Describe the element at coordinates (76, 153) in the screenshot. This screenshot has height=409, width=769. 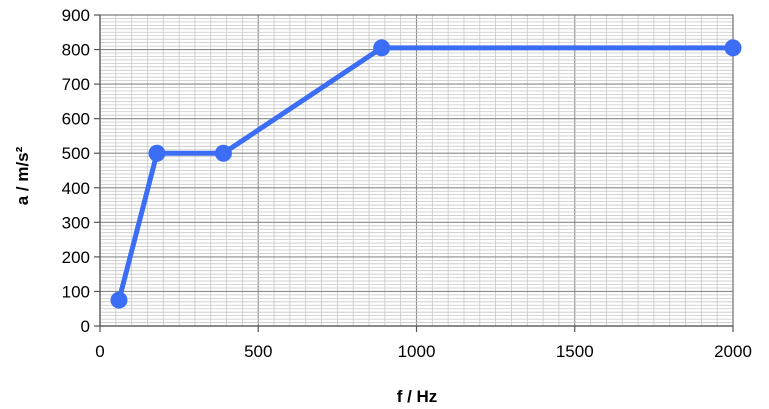
I see `y-tick-label: 500` at that location.